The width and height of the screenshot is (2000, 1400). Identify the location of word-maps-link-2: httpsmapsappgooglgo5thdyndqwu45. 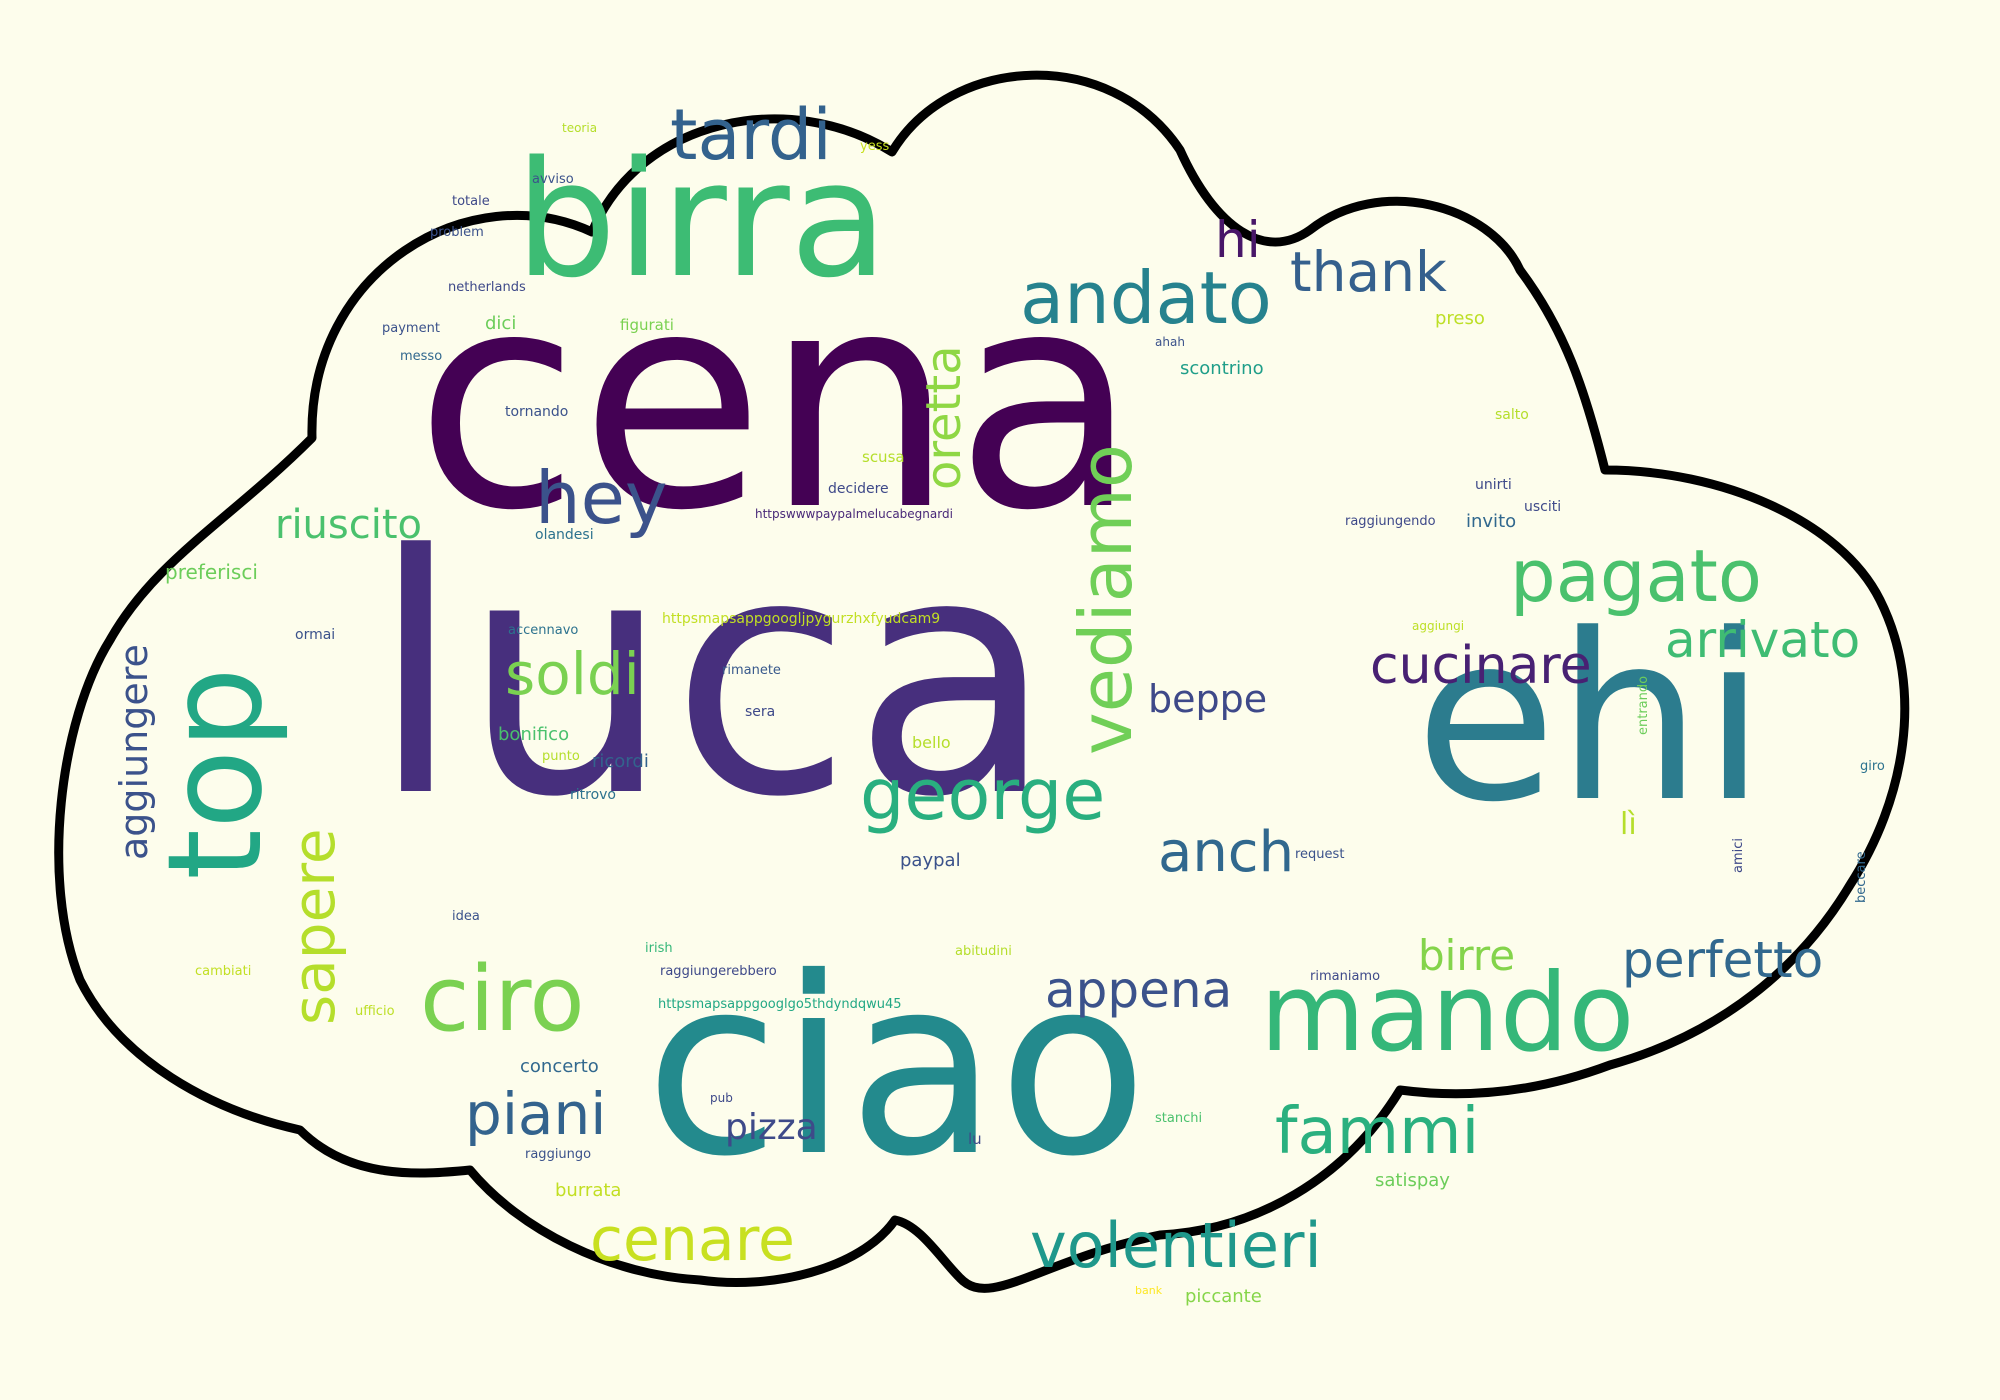
(780, 1004).